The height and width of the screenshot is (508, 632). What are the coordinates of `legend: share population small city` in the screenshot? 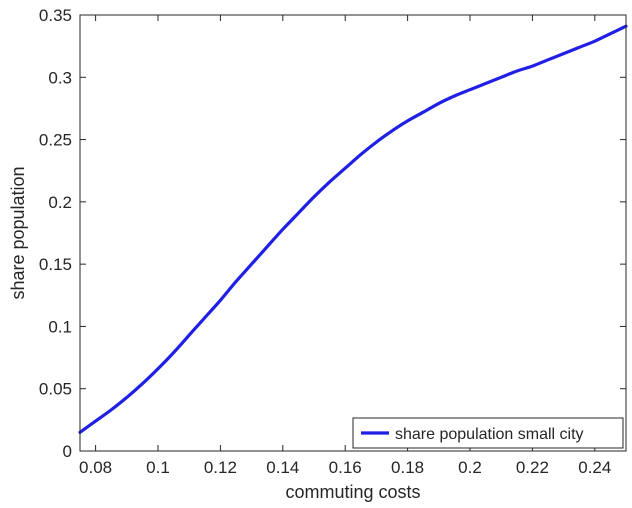 It's located at (488, 433).